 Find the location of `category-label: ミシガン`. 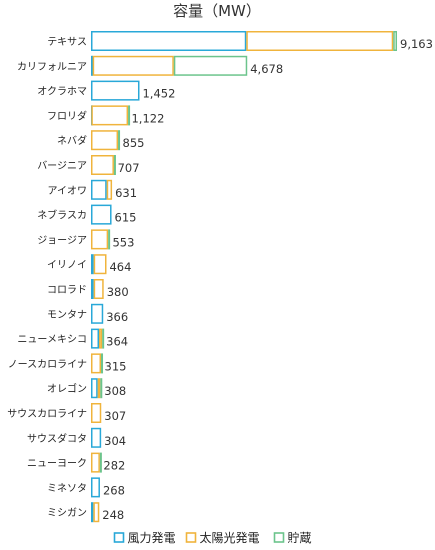

category-label: ミシガン is located at coordinates (67, 513).